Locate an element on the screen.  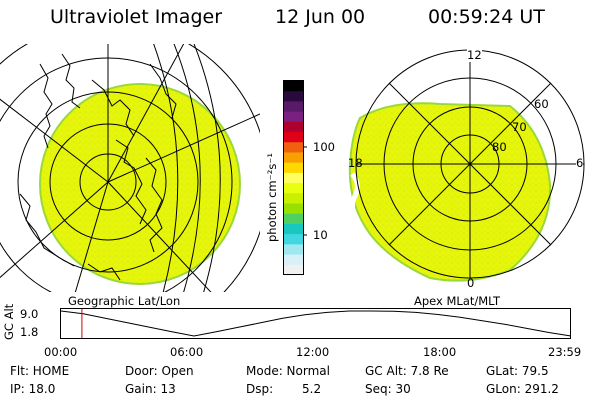
mlat-label-70: 70 is located at coordinates (519, 127).